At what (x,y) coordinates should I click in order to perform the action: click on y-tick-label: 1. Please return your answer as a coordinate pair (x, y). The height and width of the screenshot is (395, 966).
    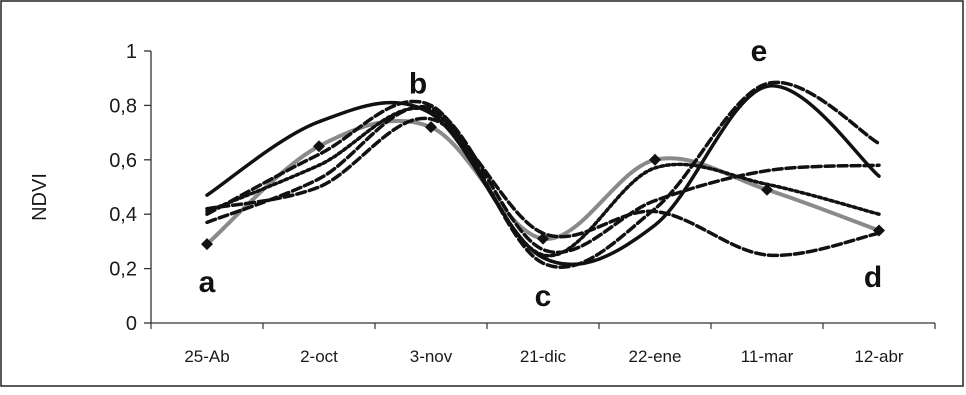
    Looking at the image, I should click on (131, 52).